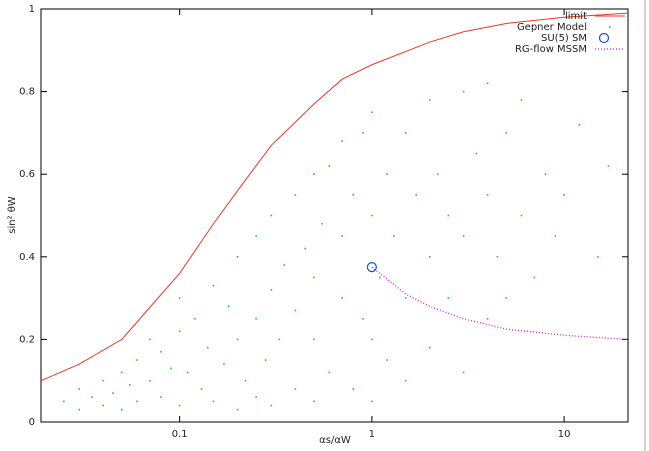 The width and height of the screenshot is (649, 451). I want to click on legend-label: RG-flow MSSM, so click(551, 49).